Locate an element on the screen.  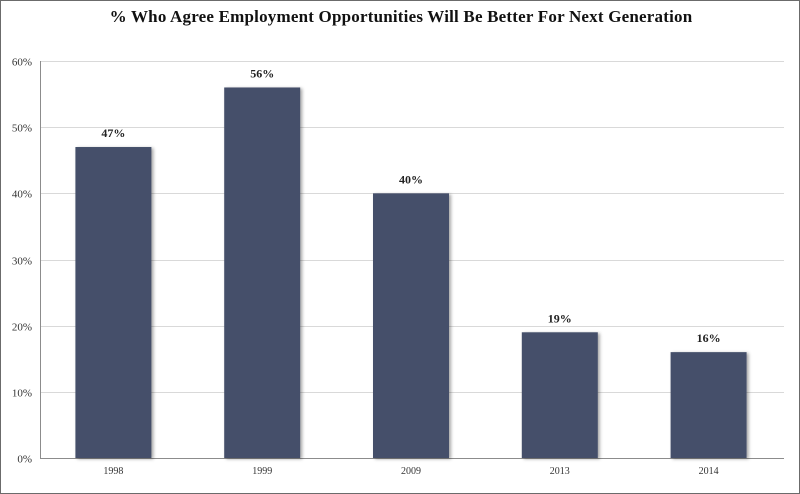
data-label-2014: 16% is located at coordinates (709, 338).